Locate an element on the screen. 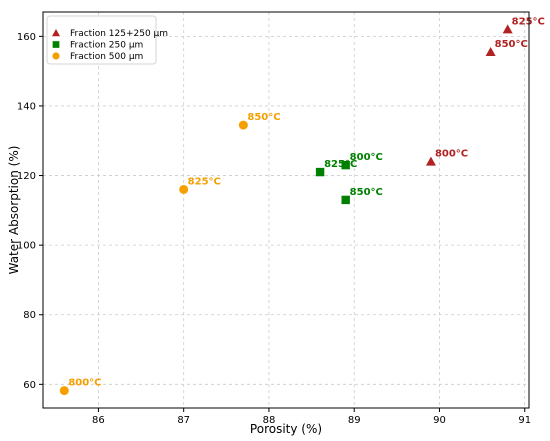 Image resolution: width=550 pixels, height=441 pixels. legend-entry-label: Fraction 500 µm is located at coordinates (106, 57).